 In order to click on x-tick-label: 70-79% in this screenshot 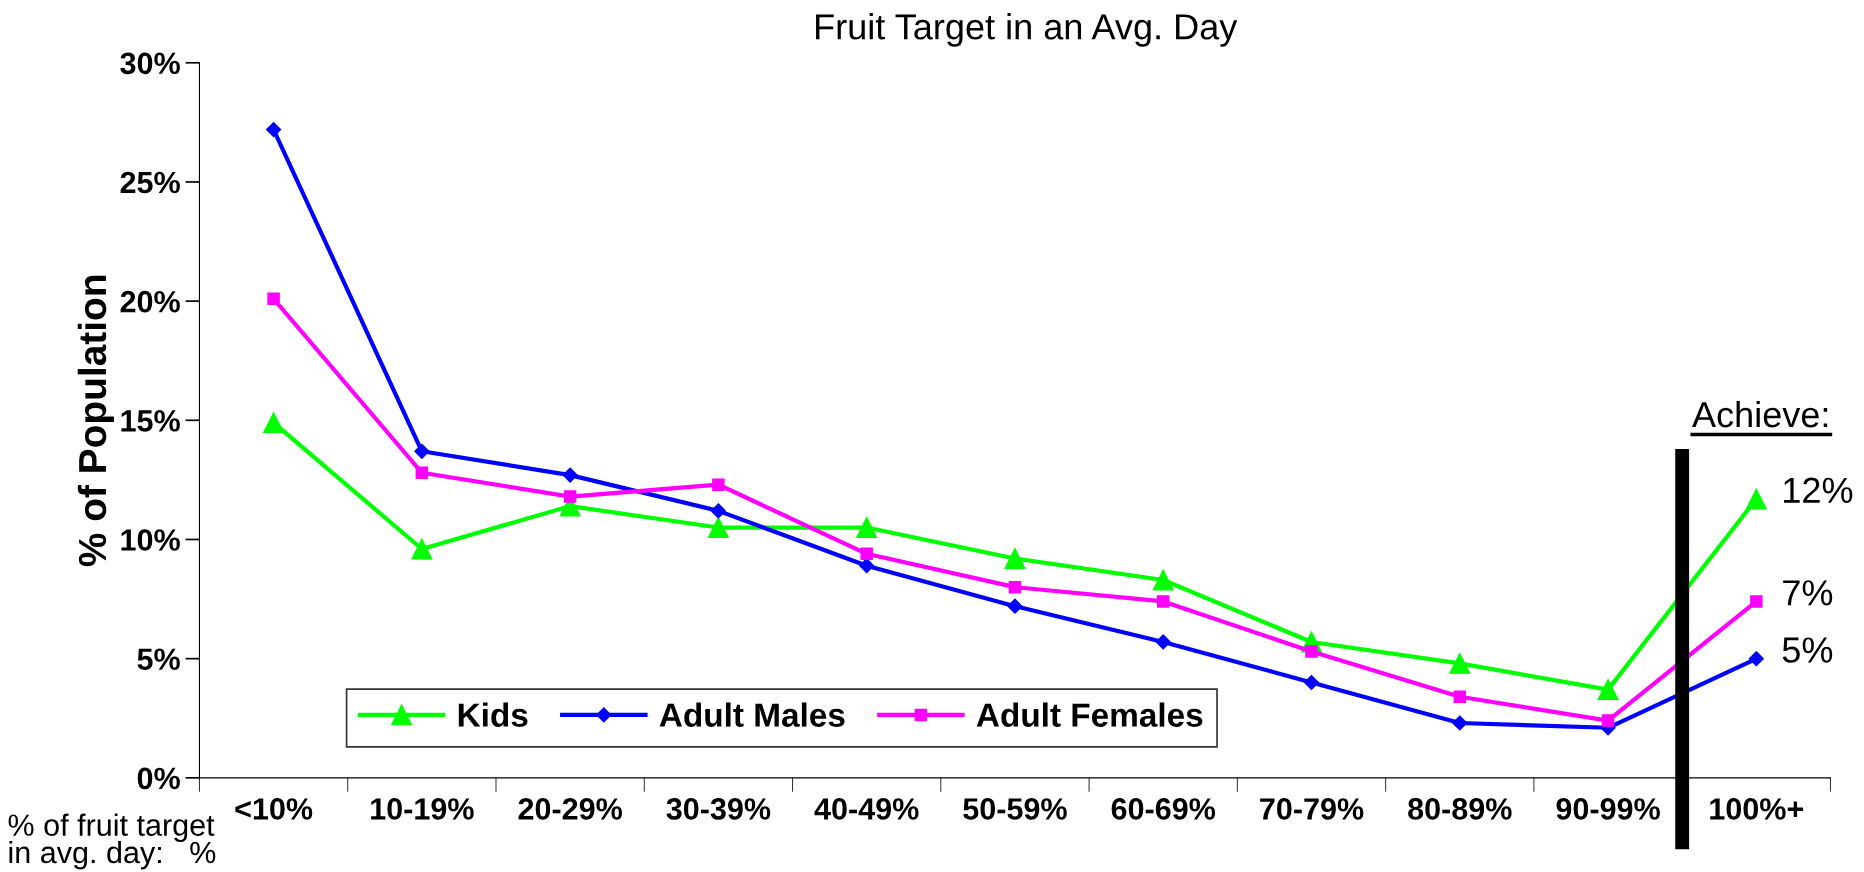, I will do `click(1312, 809)`.